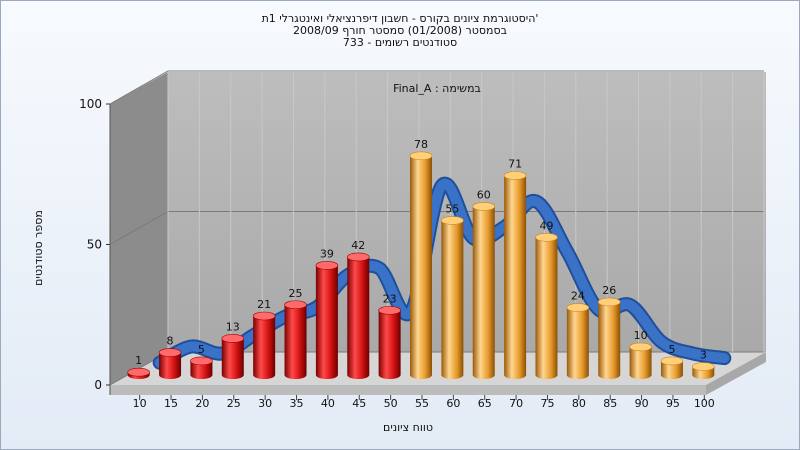 The height and width of the screenshot is (450, 800). I want to click on data-label: 42, so click(358, 245).